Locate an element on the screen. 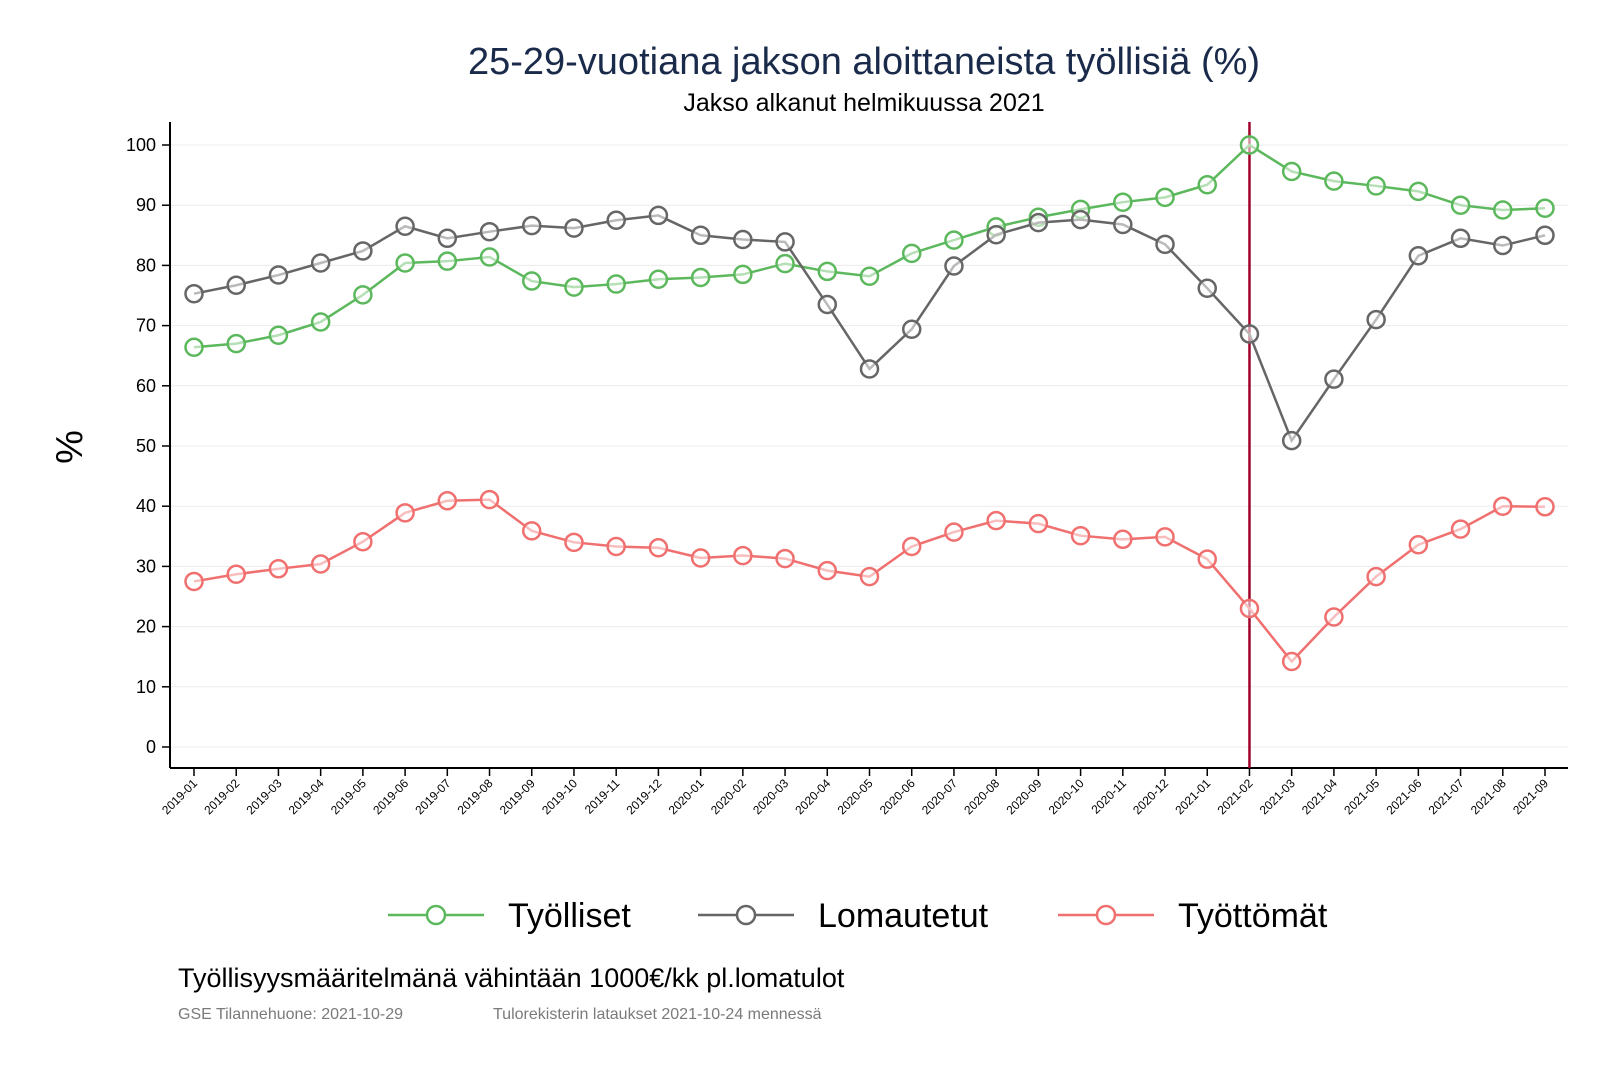  y-tick-label: 90 is located at coordinates (146, 205).